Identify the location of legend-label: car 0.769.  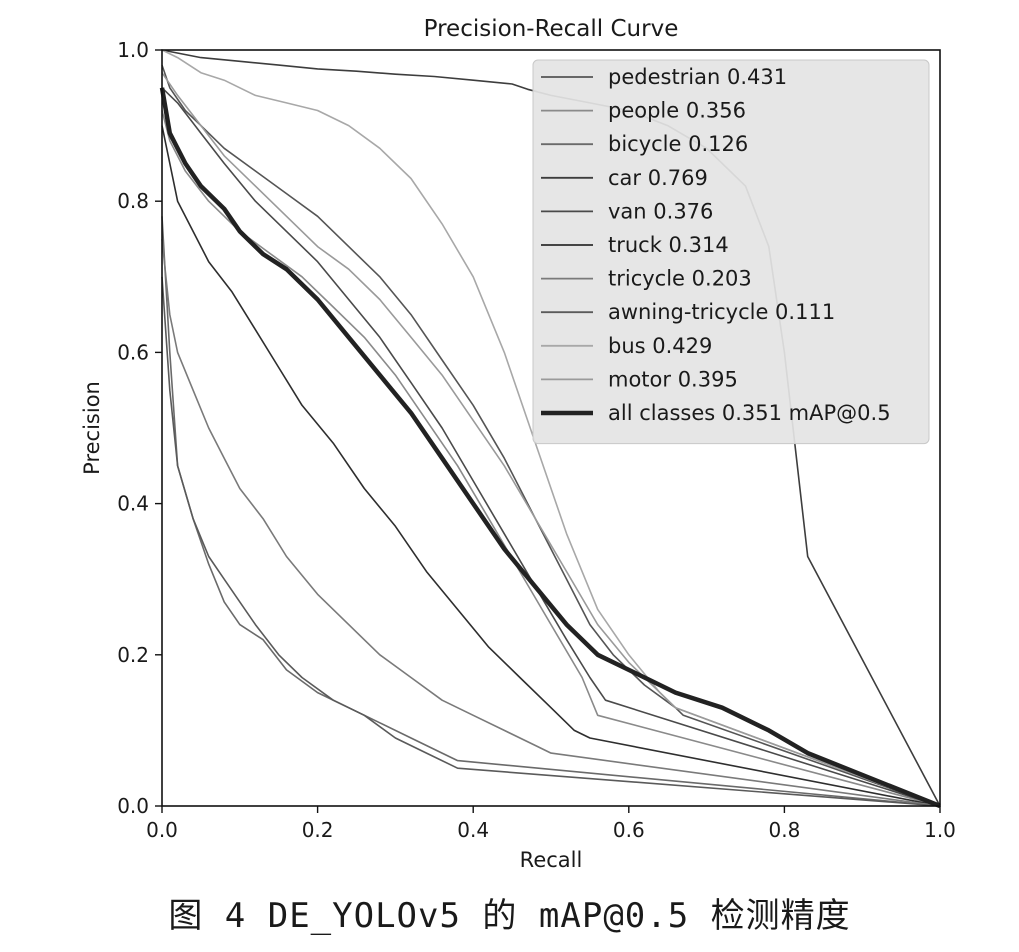
(658, 178).